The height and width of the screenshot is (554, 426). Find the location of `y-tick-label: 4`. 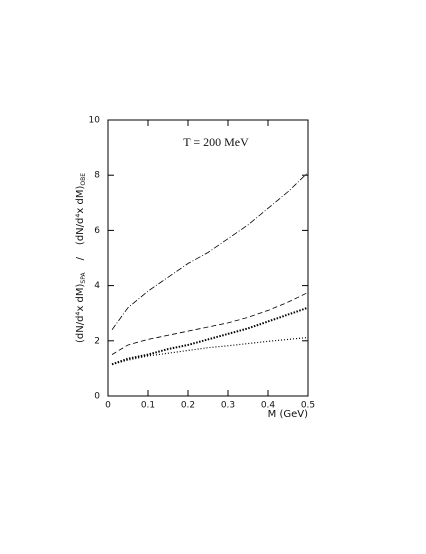

y-tick-label: 4 is located at coordinates (97, 286).